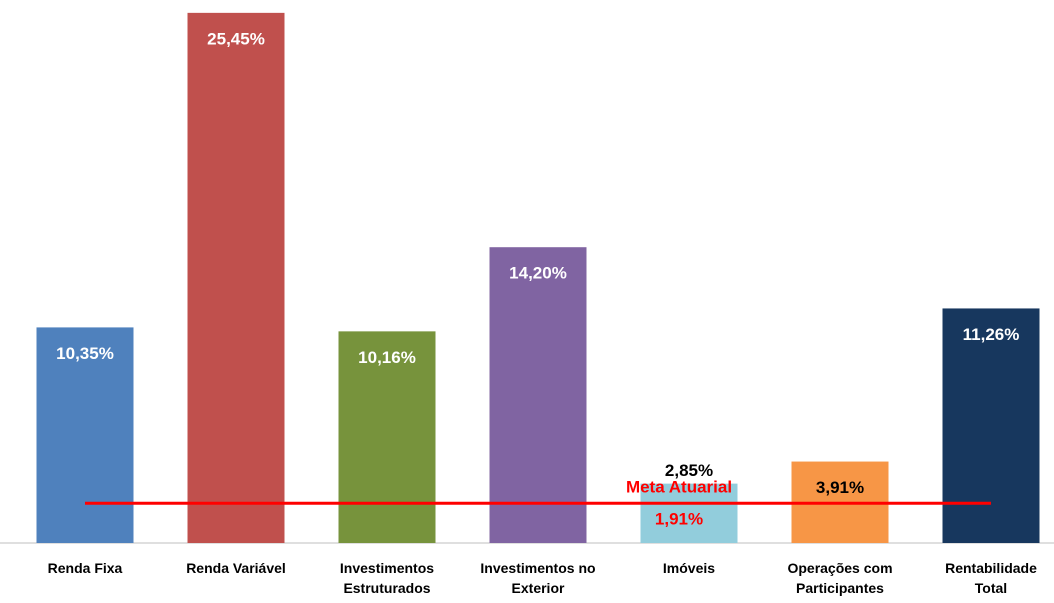 The image size is (1054, 603). I want to click on x-tick-label: Rentabilidade Total, so click(991, 578).